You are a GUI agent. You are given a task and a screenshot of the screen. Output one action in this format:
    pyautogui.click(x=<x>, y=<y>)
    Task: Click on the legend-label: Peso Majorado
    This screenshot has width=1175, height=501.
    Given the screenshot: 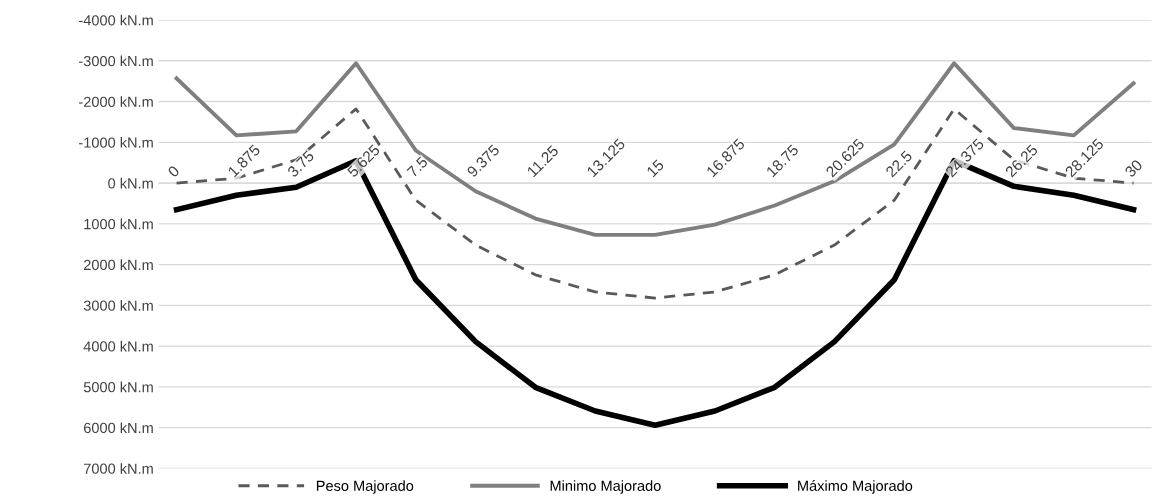 What is the action you would take?
    pyautogui.click(x=365, y=487)
    